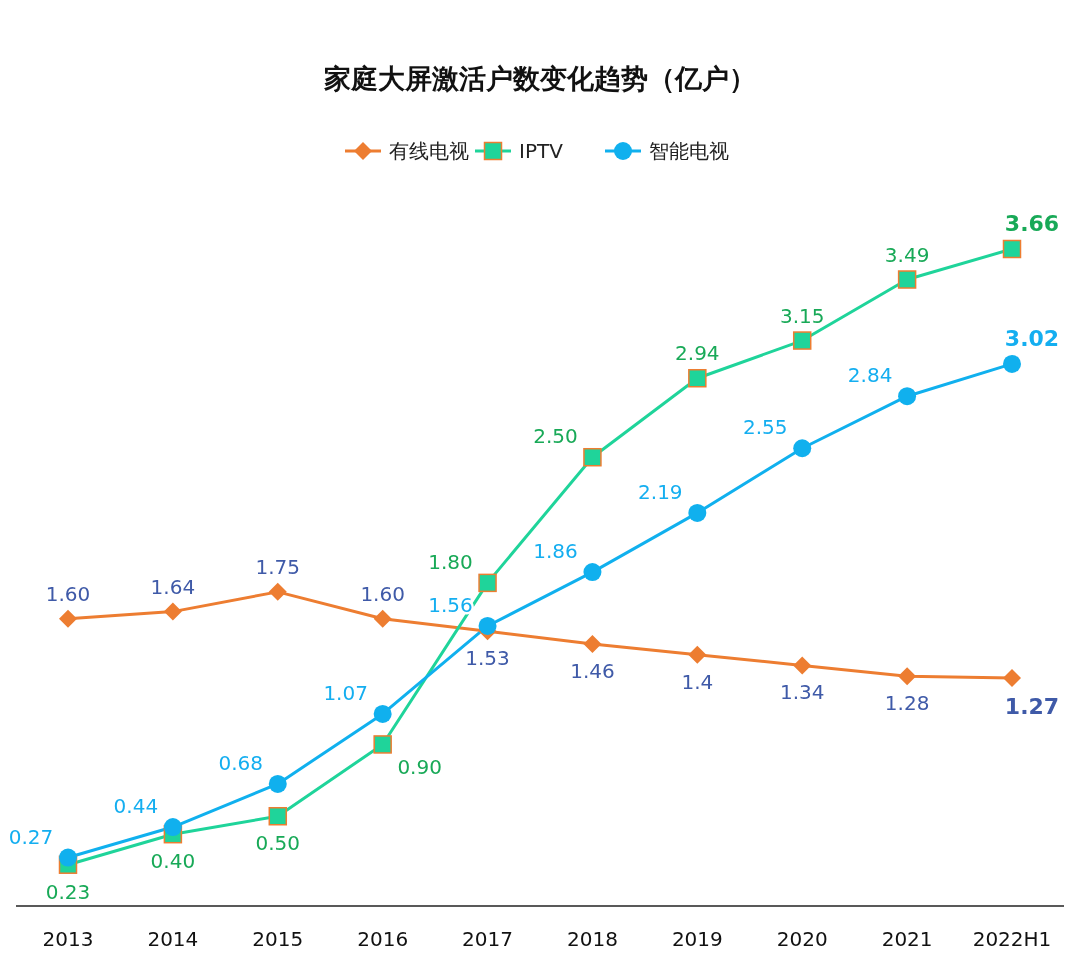 This screenshot has height=980, width=1080. I want to click on x-tick-label: 2018, so click(592, 939).